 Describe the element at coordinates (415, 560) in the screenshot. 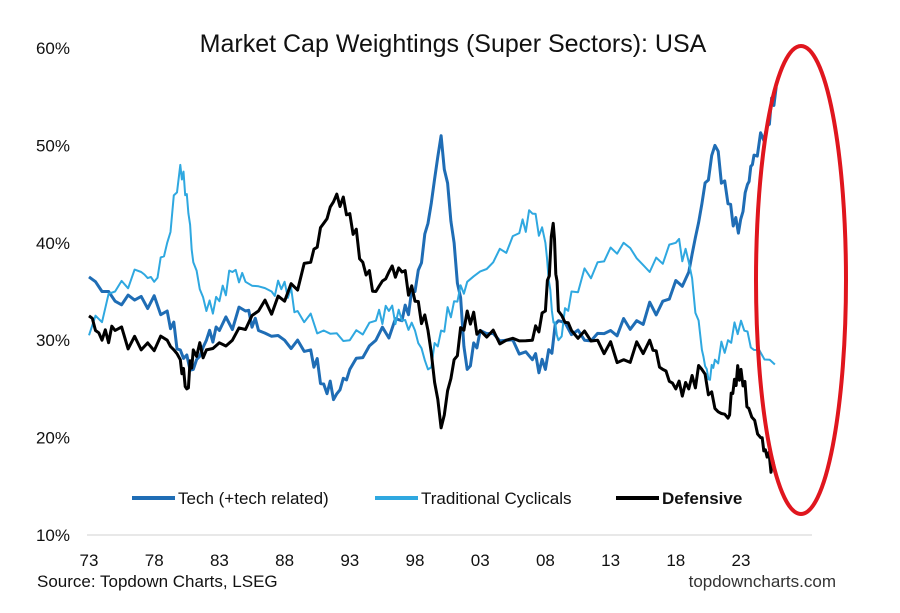

I see `x-tick-label: 98` at that location.